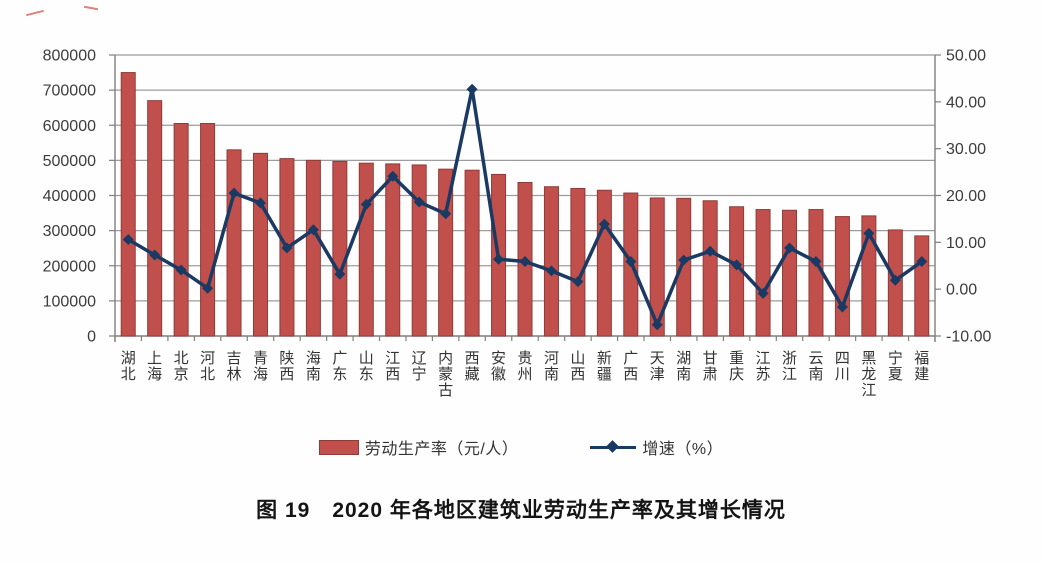 This screenshot has width=1042, height=564. Describe the element at coordinates (966, 196) in the screenshot. I see `right-axis-tick-label: 20.00` at that location.